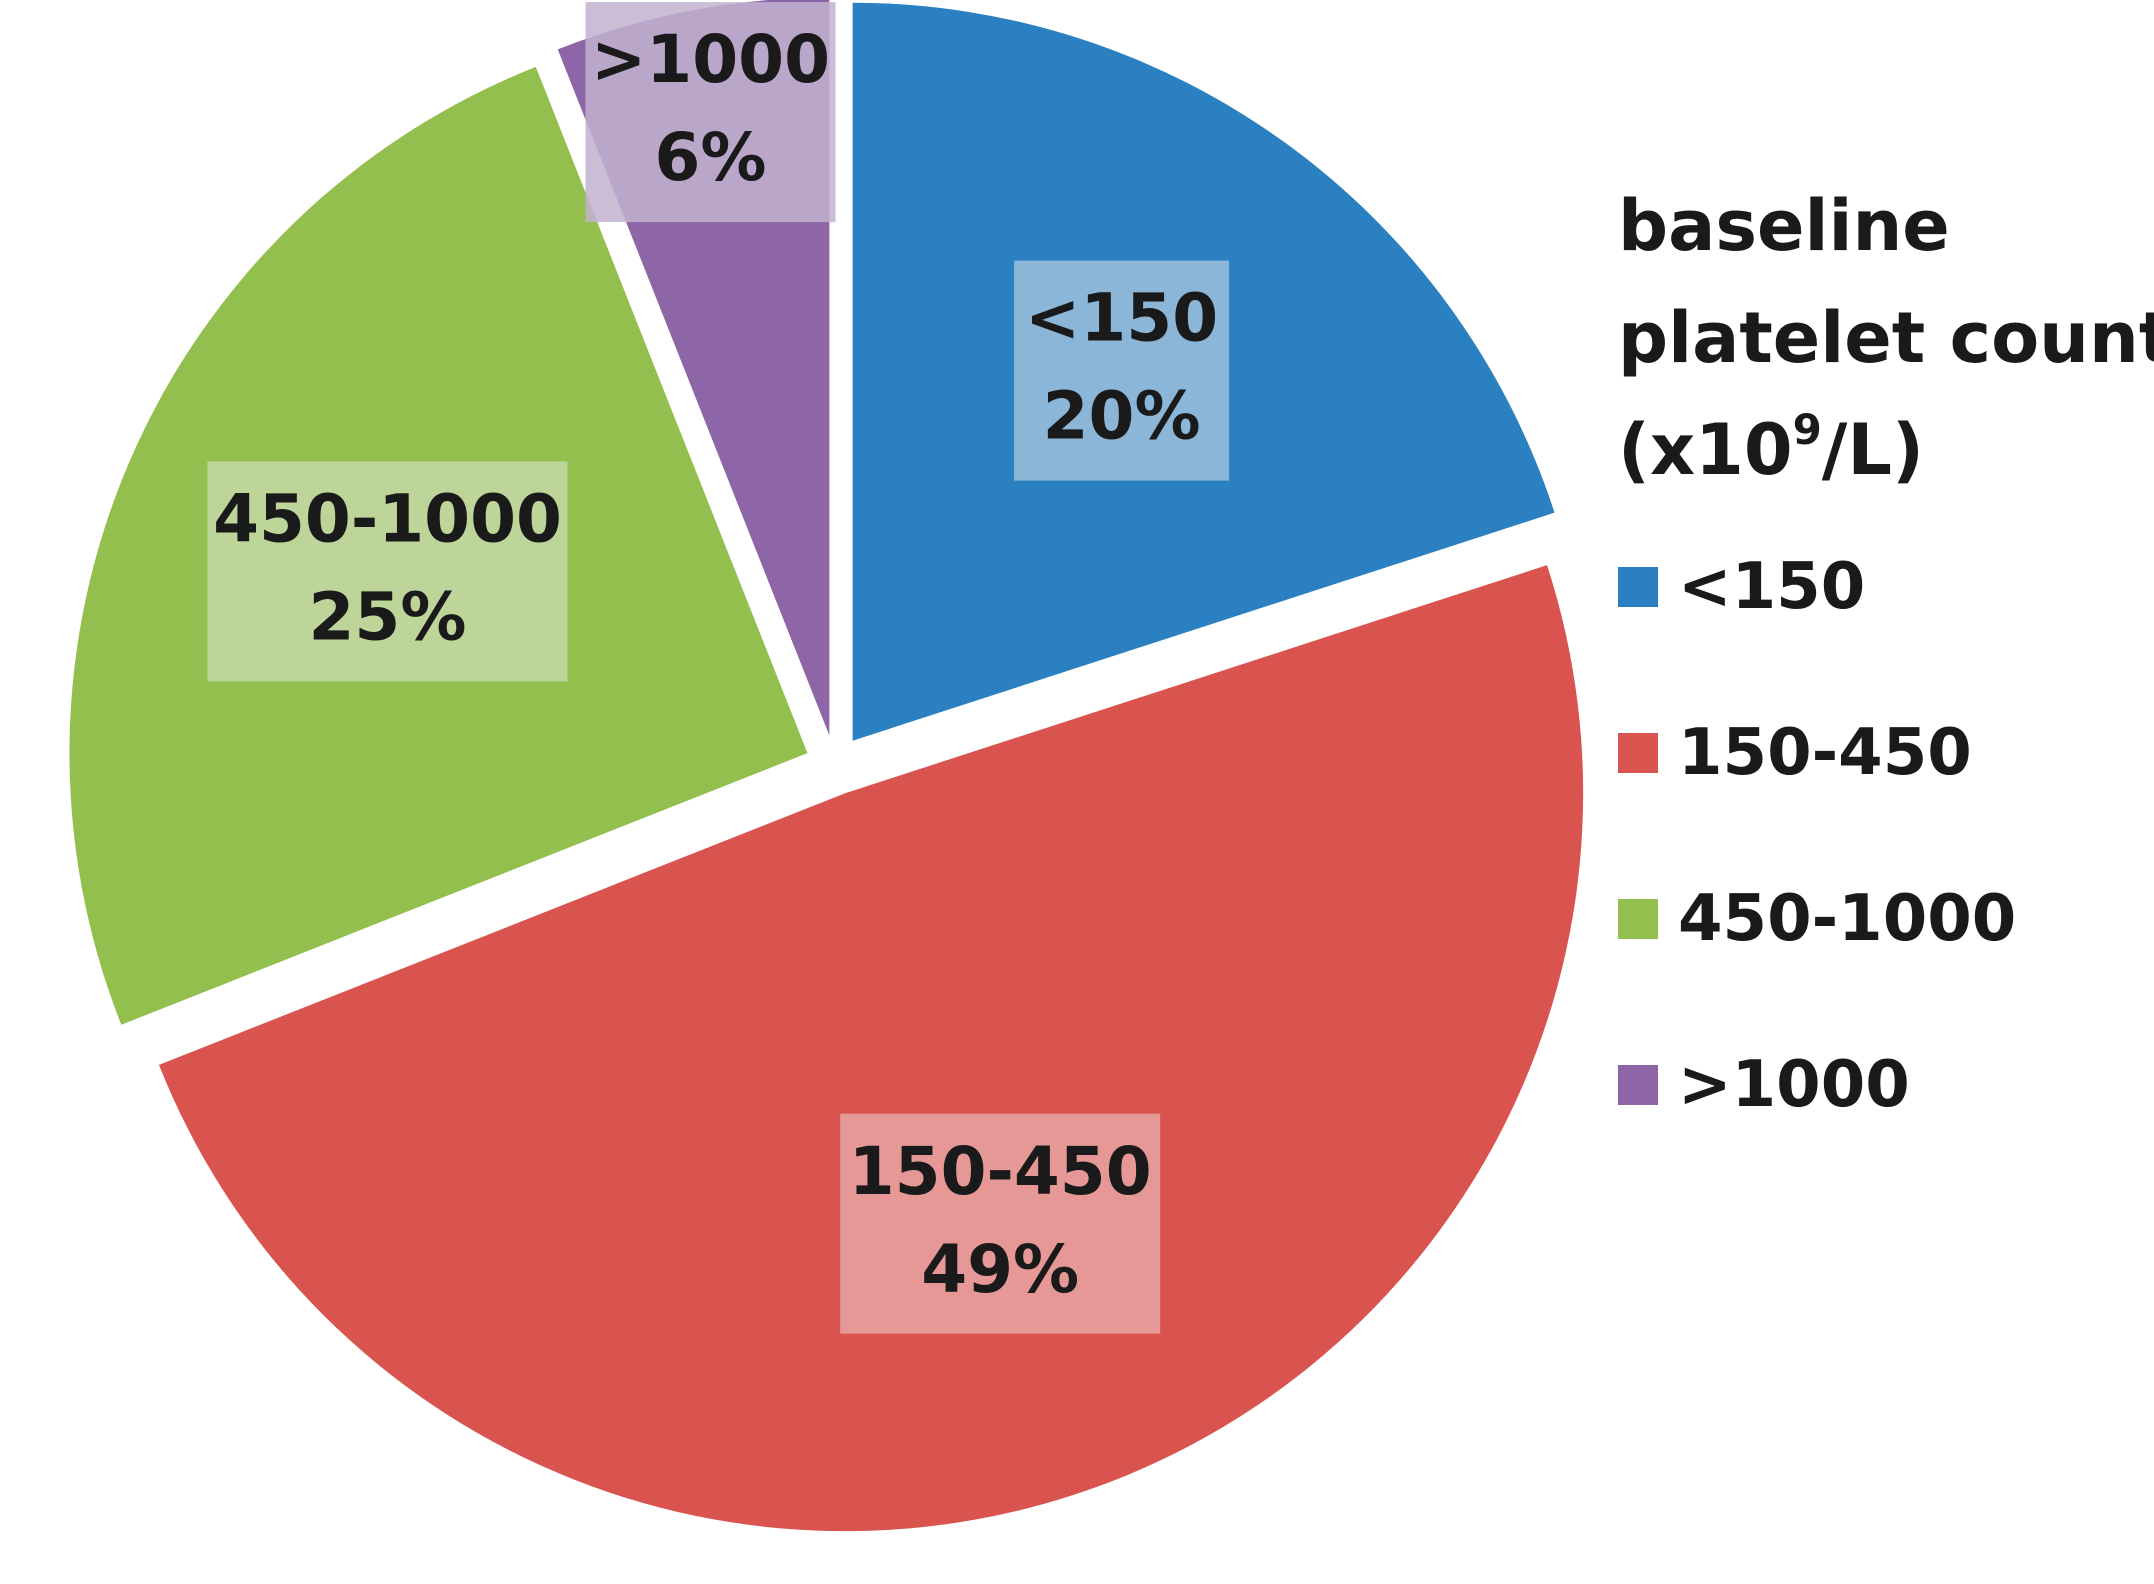  I want to click on legend-title-line-3: (x109/L), so click(1878, 450).